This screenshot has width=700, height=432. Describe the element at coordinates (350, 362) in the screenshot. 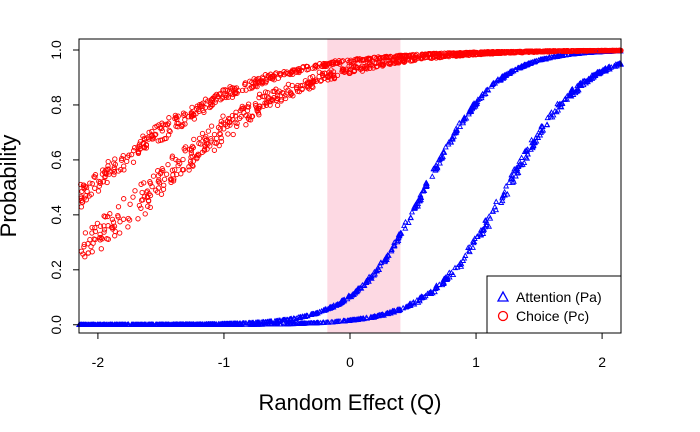

I see `x-tick-label: 0` at that location.